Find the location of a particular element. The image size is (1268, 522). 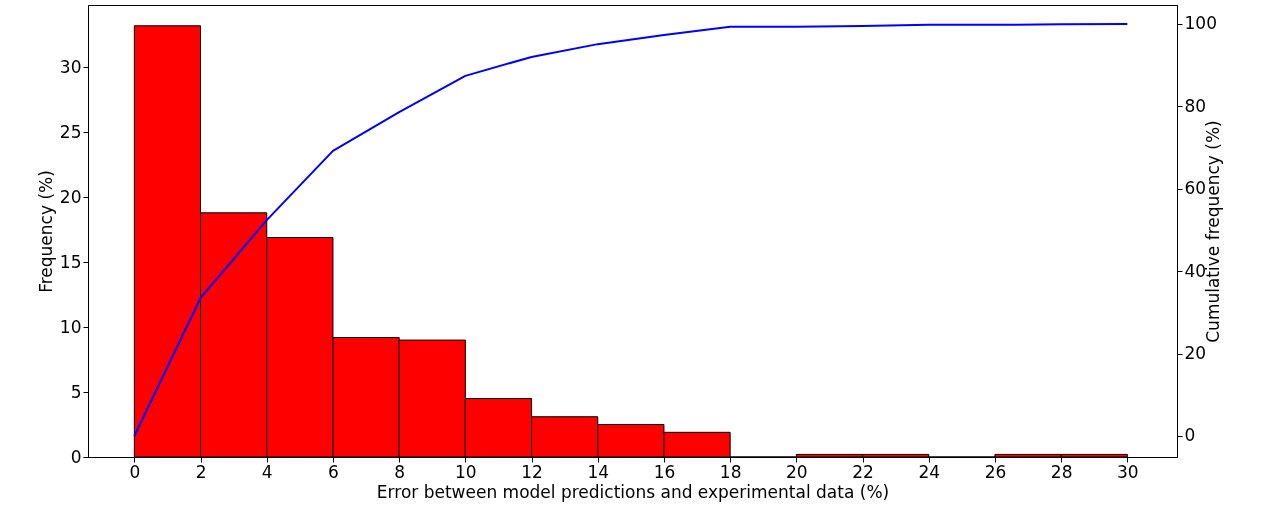

x-tick-label: 0 is located at coordinates (135, 471).